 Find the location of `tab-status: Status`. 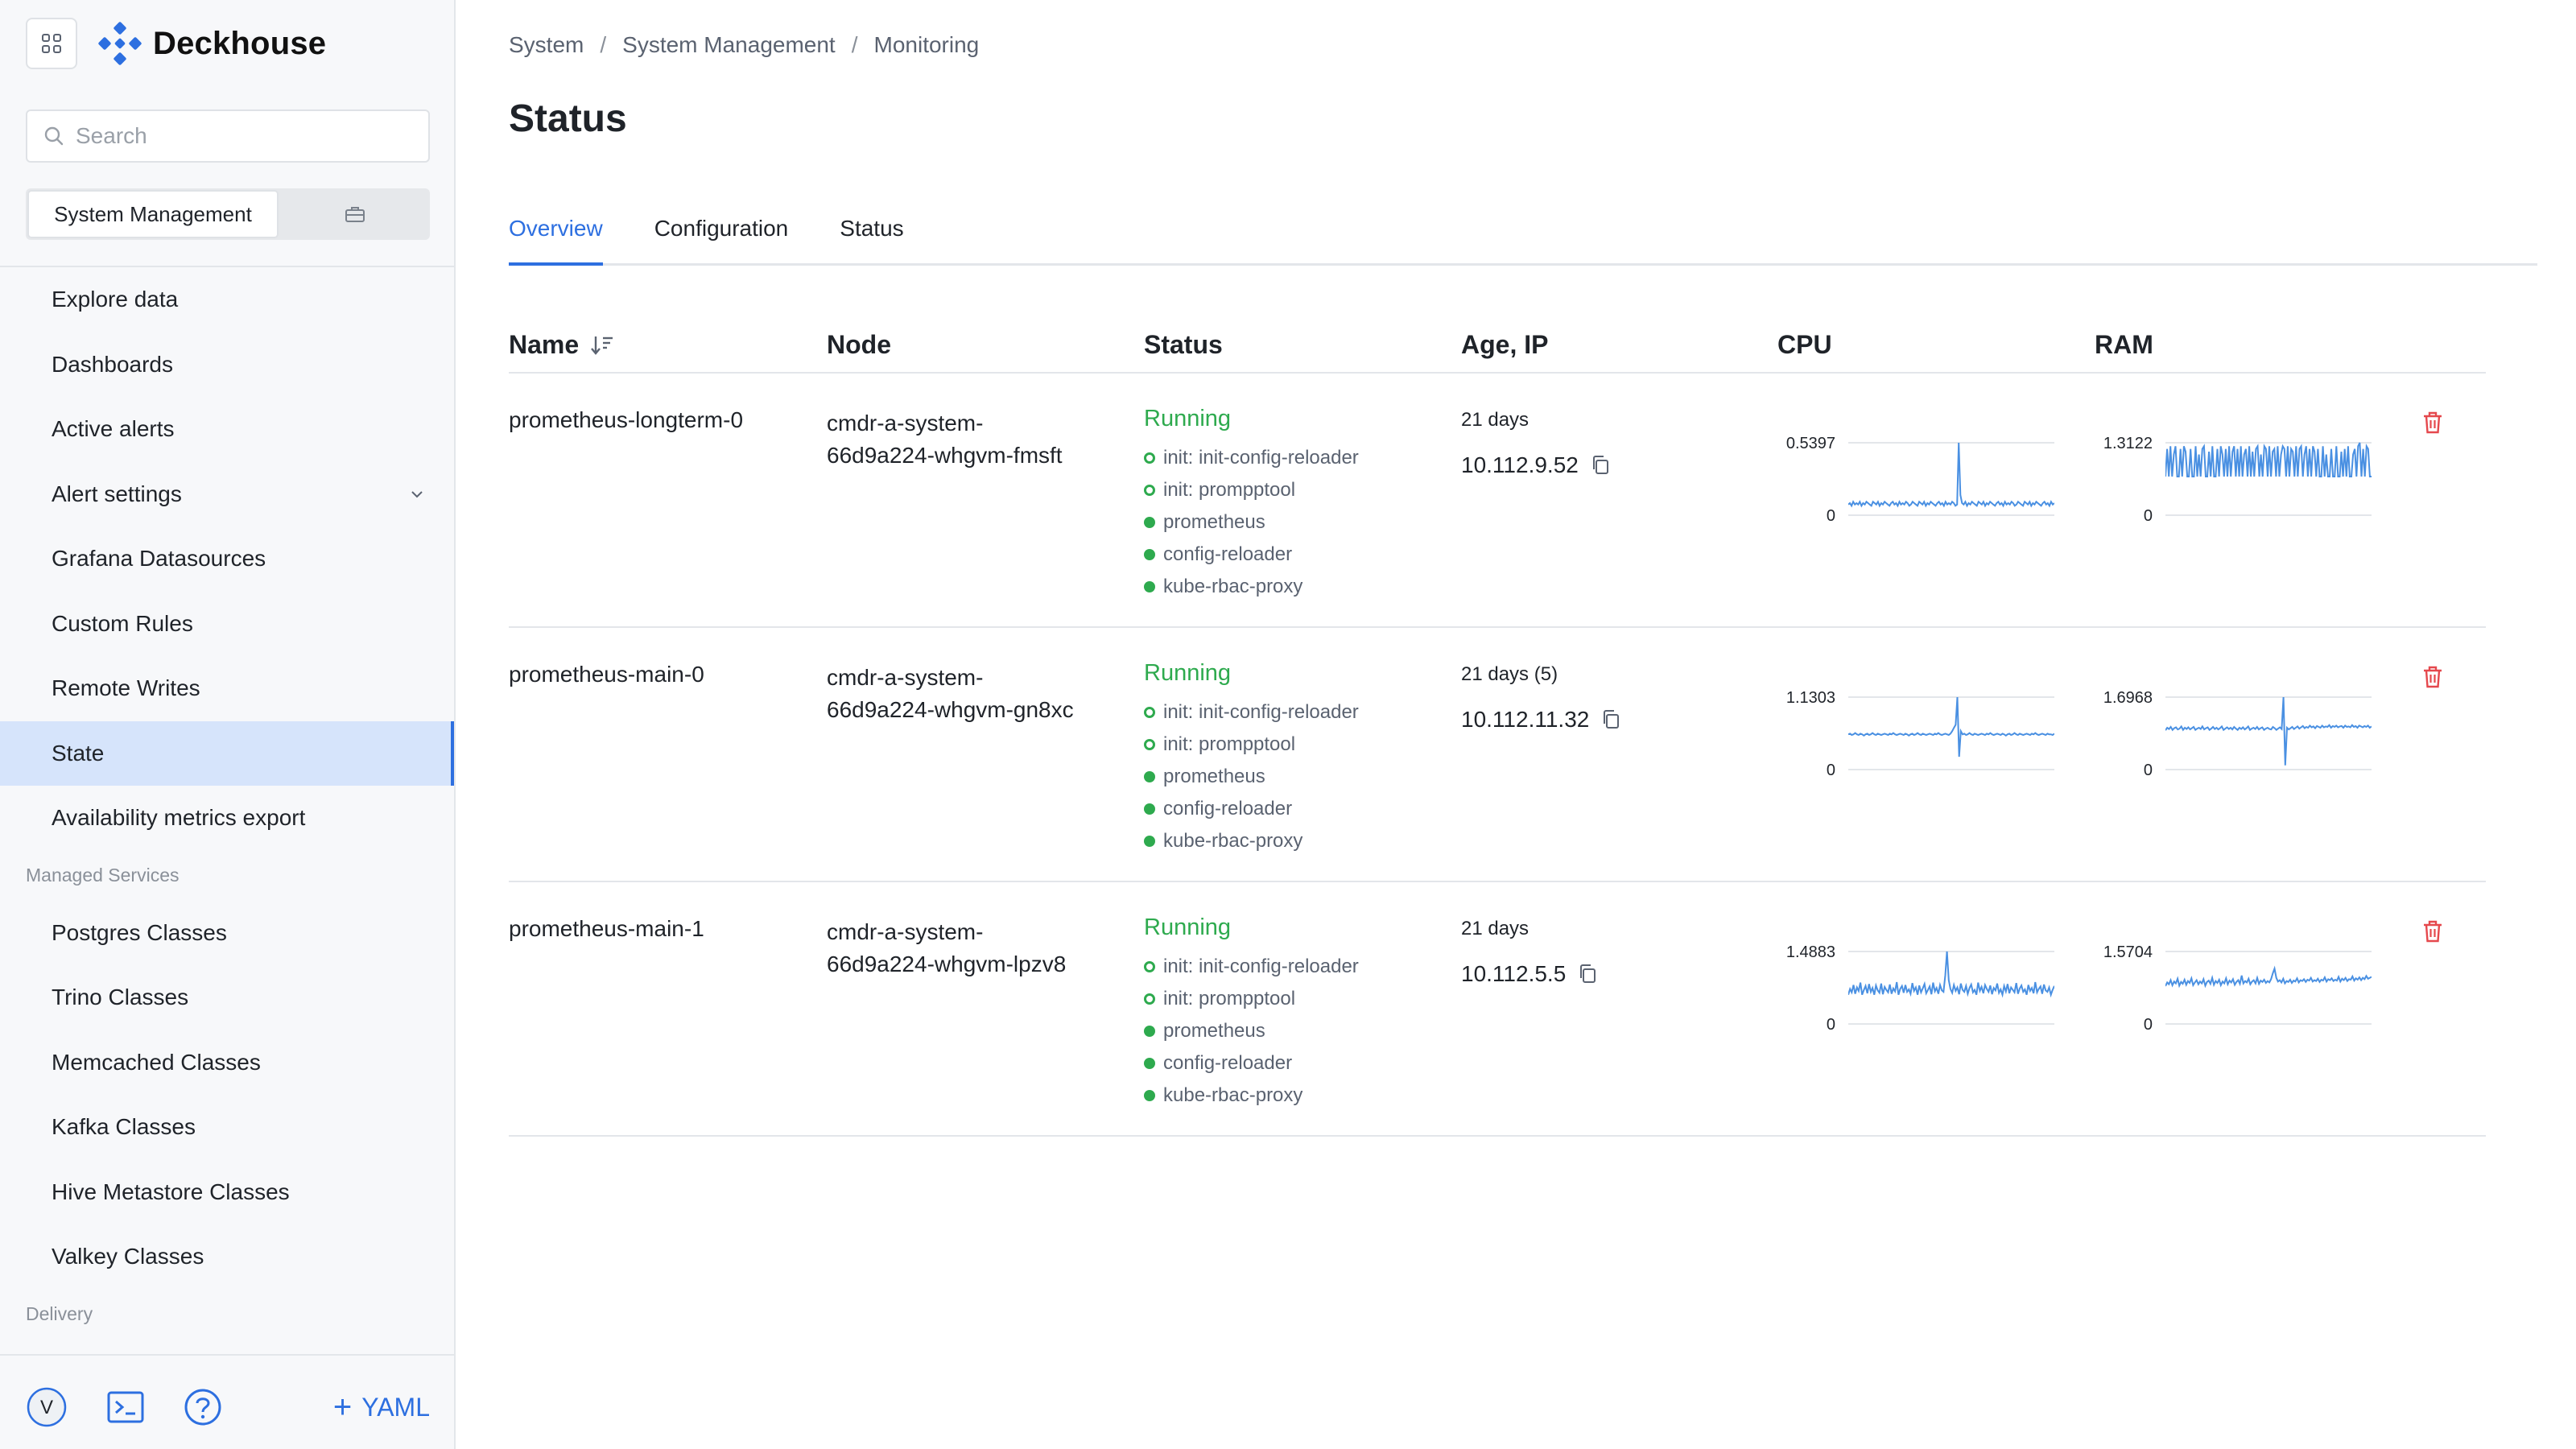

tab-status: Status is located at coordinates (872, 228).